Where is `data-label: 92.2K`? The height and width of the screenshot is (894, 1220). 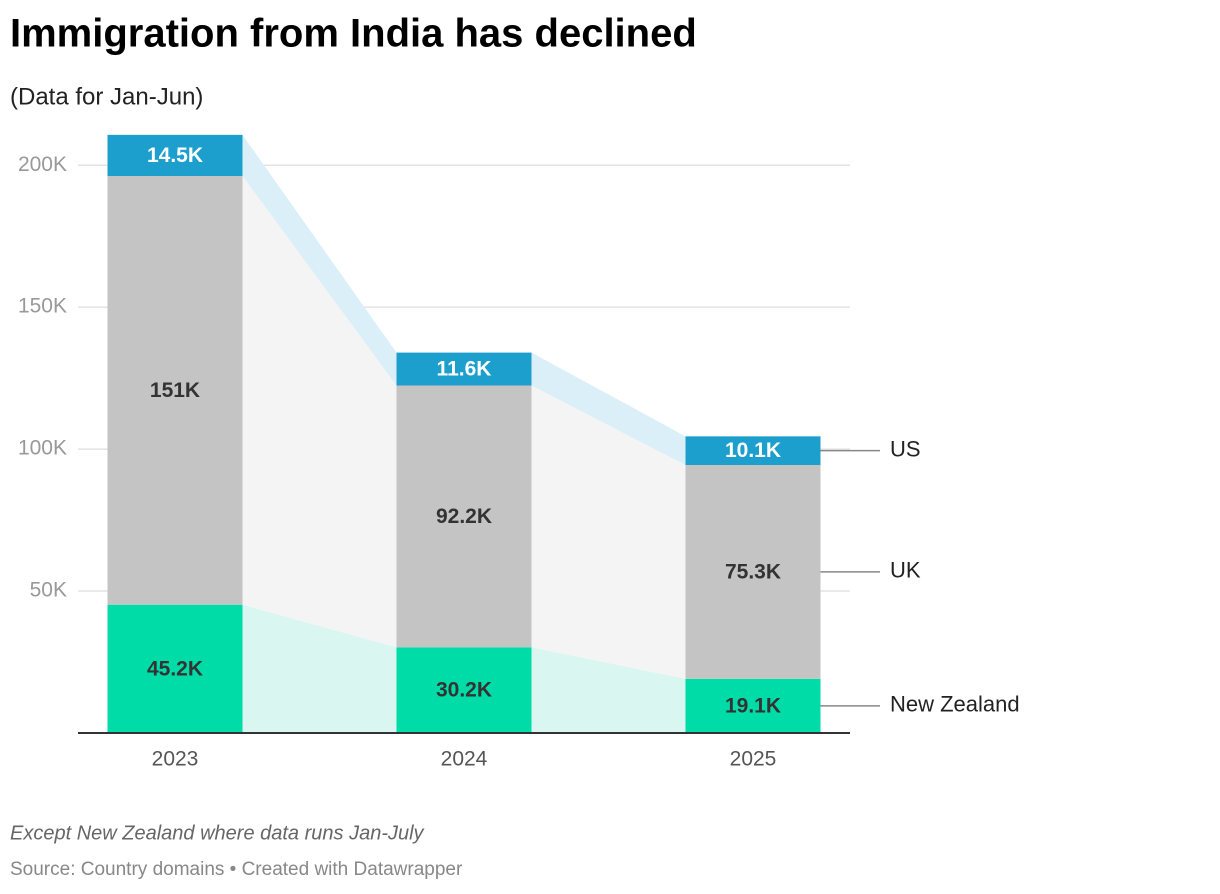
data-label: 92.2K is located at coordinates (464, 516).